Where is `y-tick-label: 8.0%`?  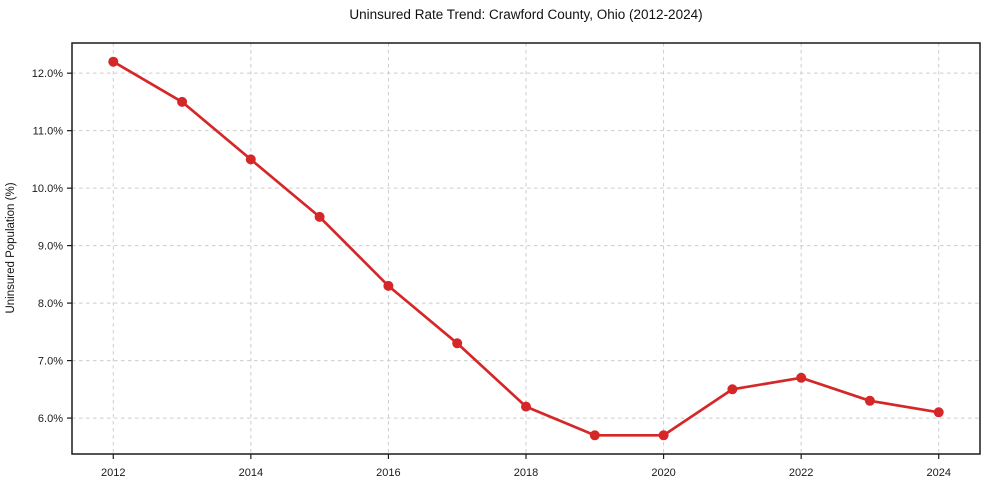
y-tick-label: 8.0% is located at coordinates (50, 304).